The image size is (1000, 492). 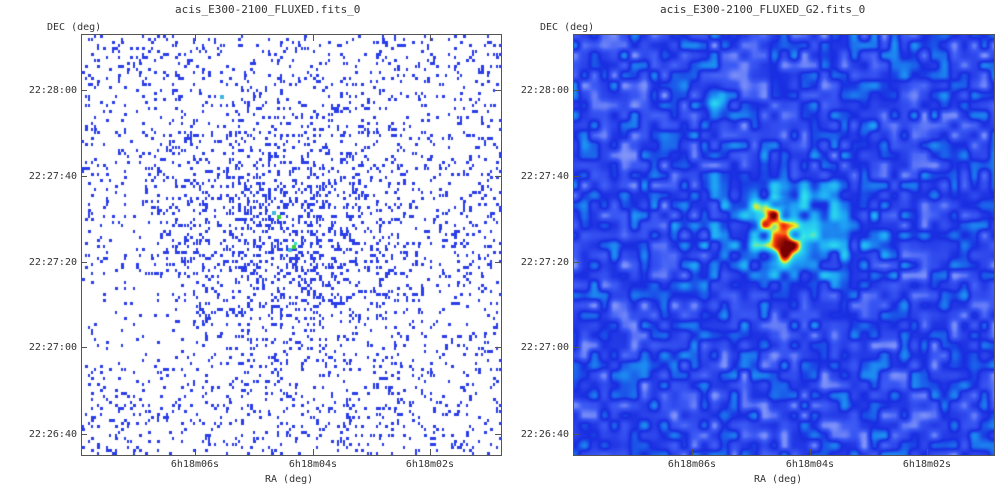 I want to click on left-y-tick-label: 22:28:00, so click(x=52, y=90).